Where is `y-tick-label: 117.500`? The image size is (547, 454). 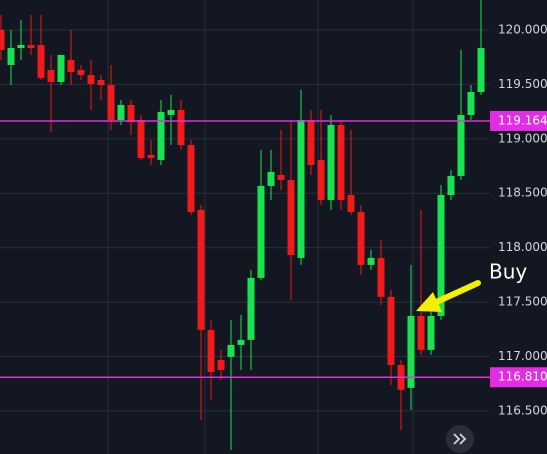
y-tick-label: 117.500 is located at coordinates (522, 302).